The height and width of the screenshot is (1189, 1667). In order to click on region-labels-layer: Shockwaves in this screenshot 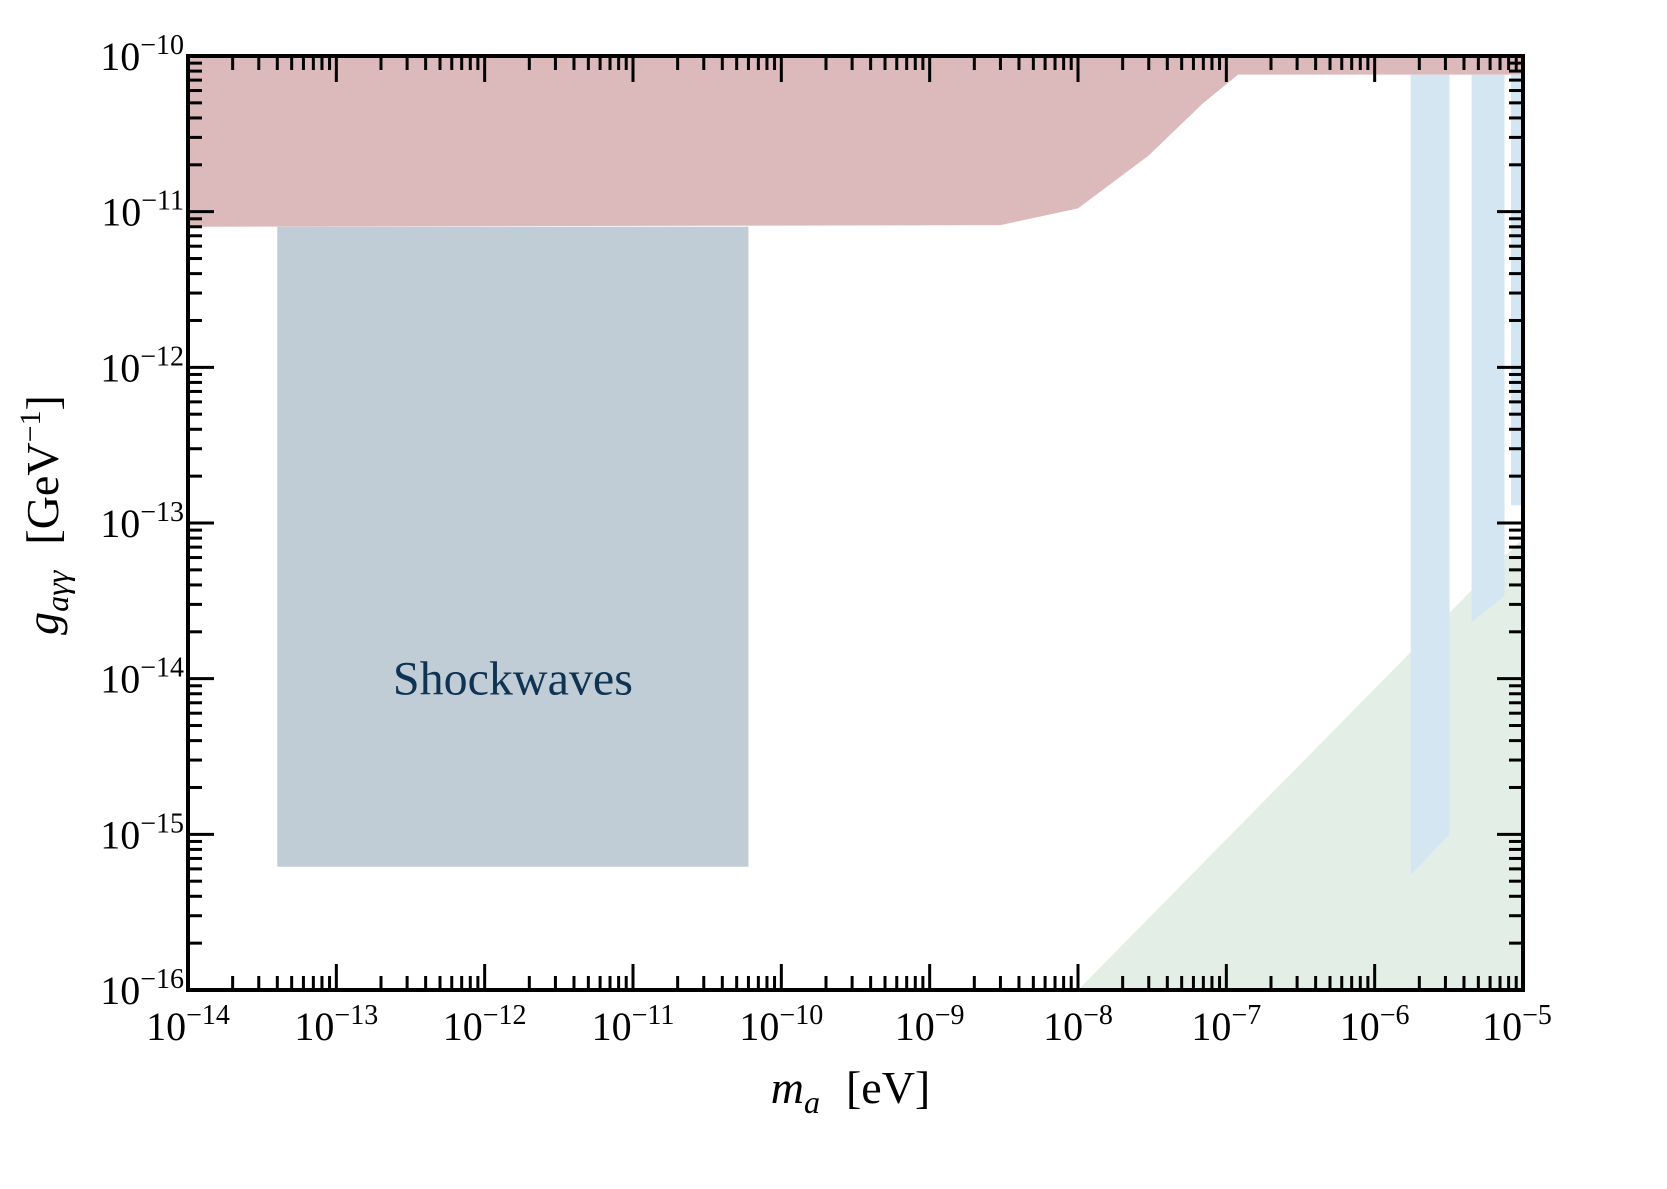, I will do `click(513, 679)`.